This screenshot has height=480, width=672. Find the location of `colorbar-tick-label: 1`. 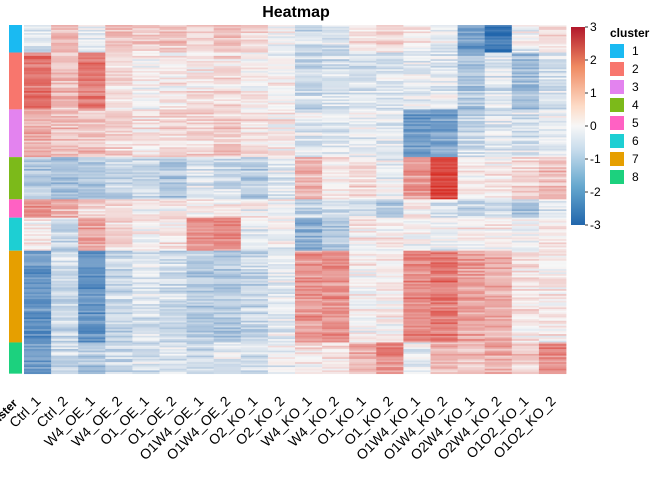

colorbar-tick-label: 1 is located at coordinates (593, 93).